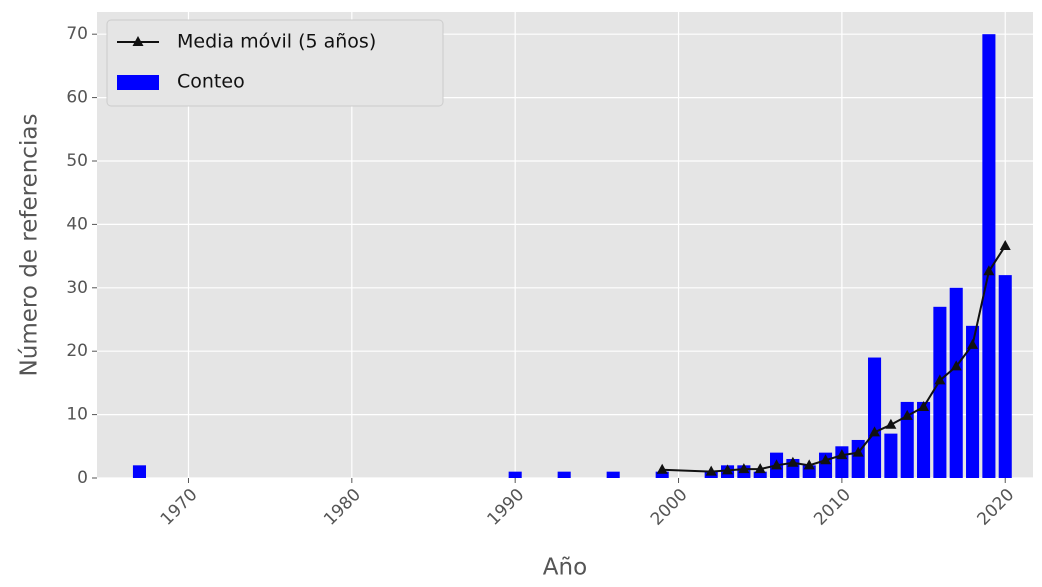 Image resolution: width=1042 pixels, height=587 pixels. What do you see at coordinates (996, 507) in the screenshot?
I see `x-tick-label: 2020` at bounding box center [996, 507].